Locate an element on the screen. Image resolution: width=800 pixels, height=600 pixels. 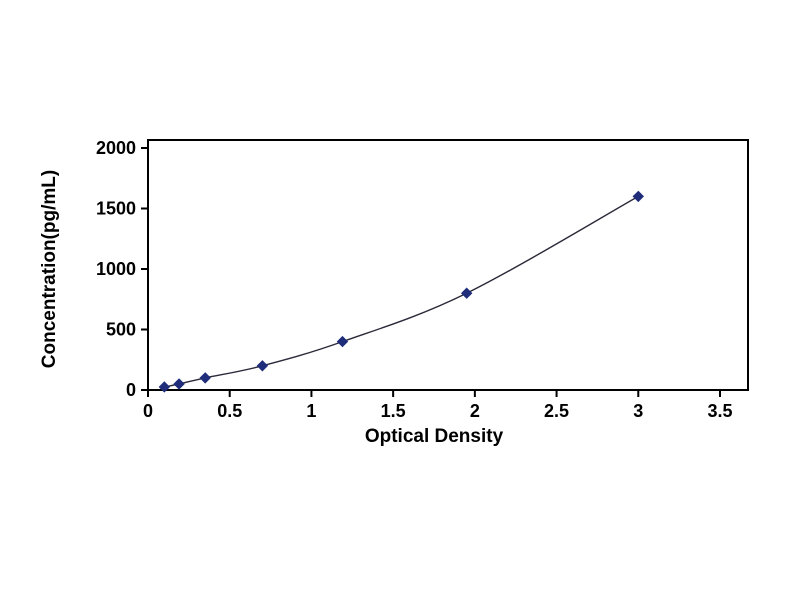
y-tick-label: 1500 is located at coordinates (116, 209).